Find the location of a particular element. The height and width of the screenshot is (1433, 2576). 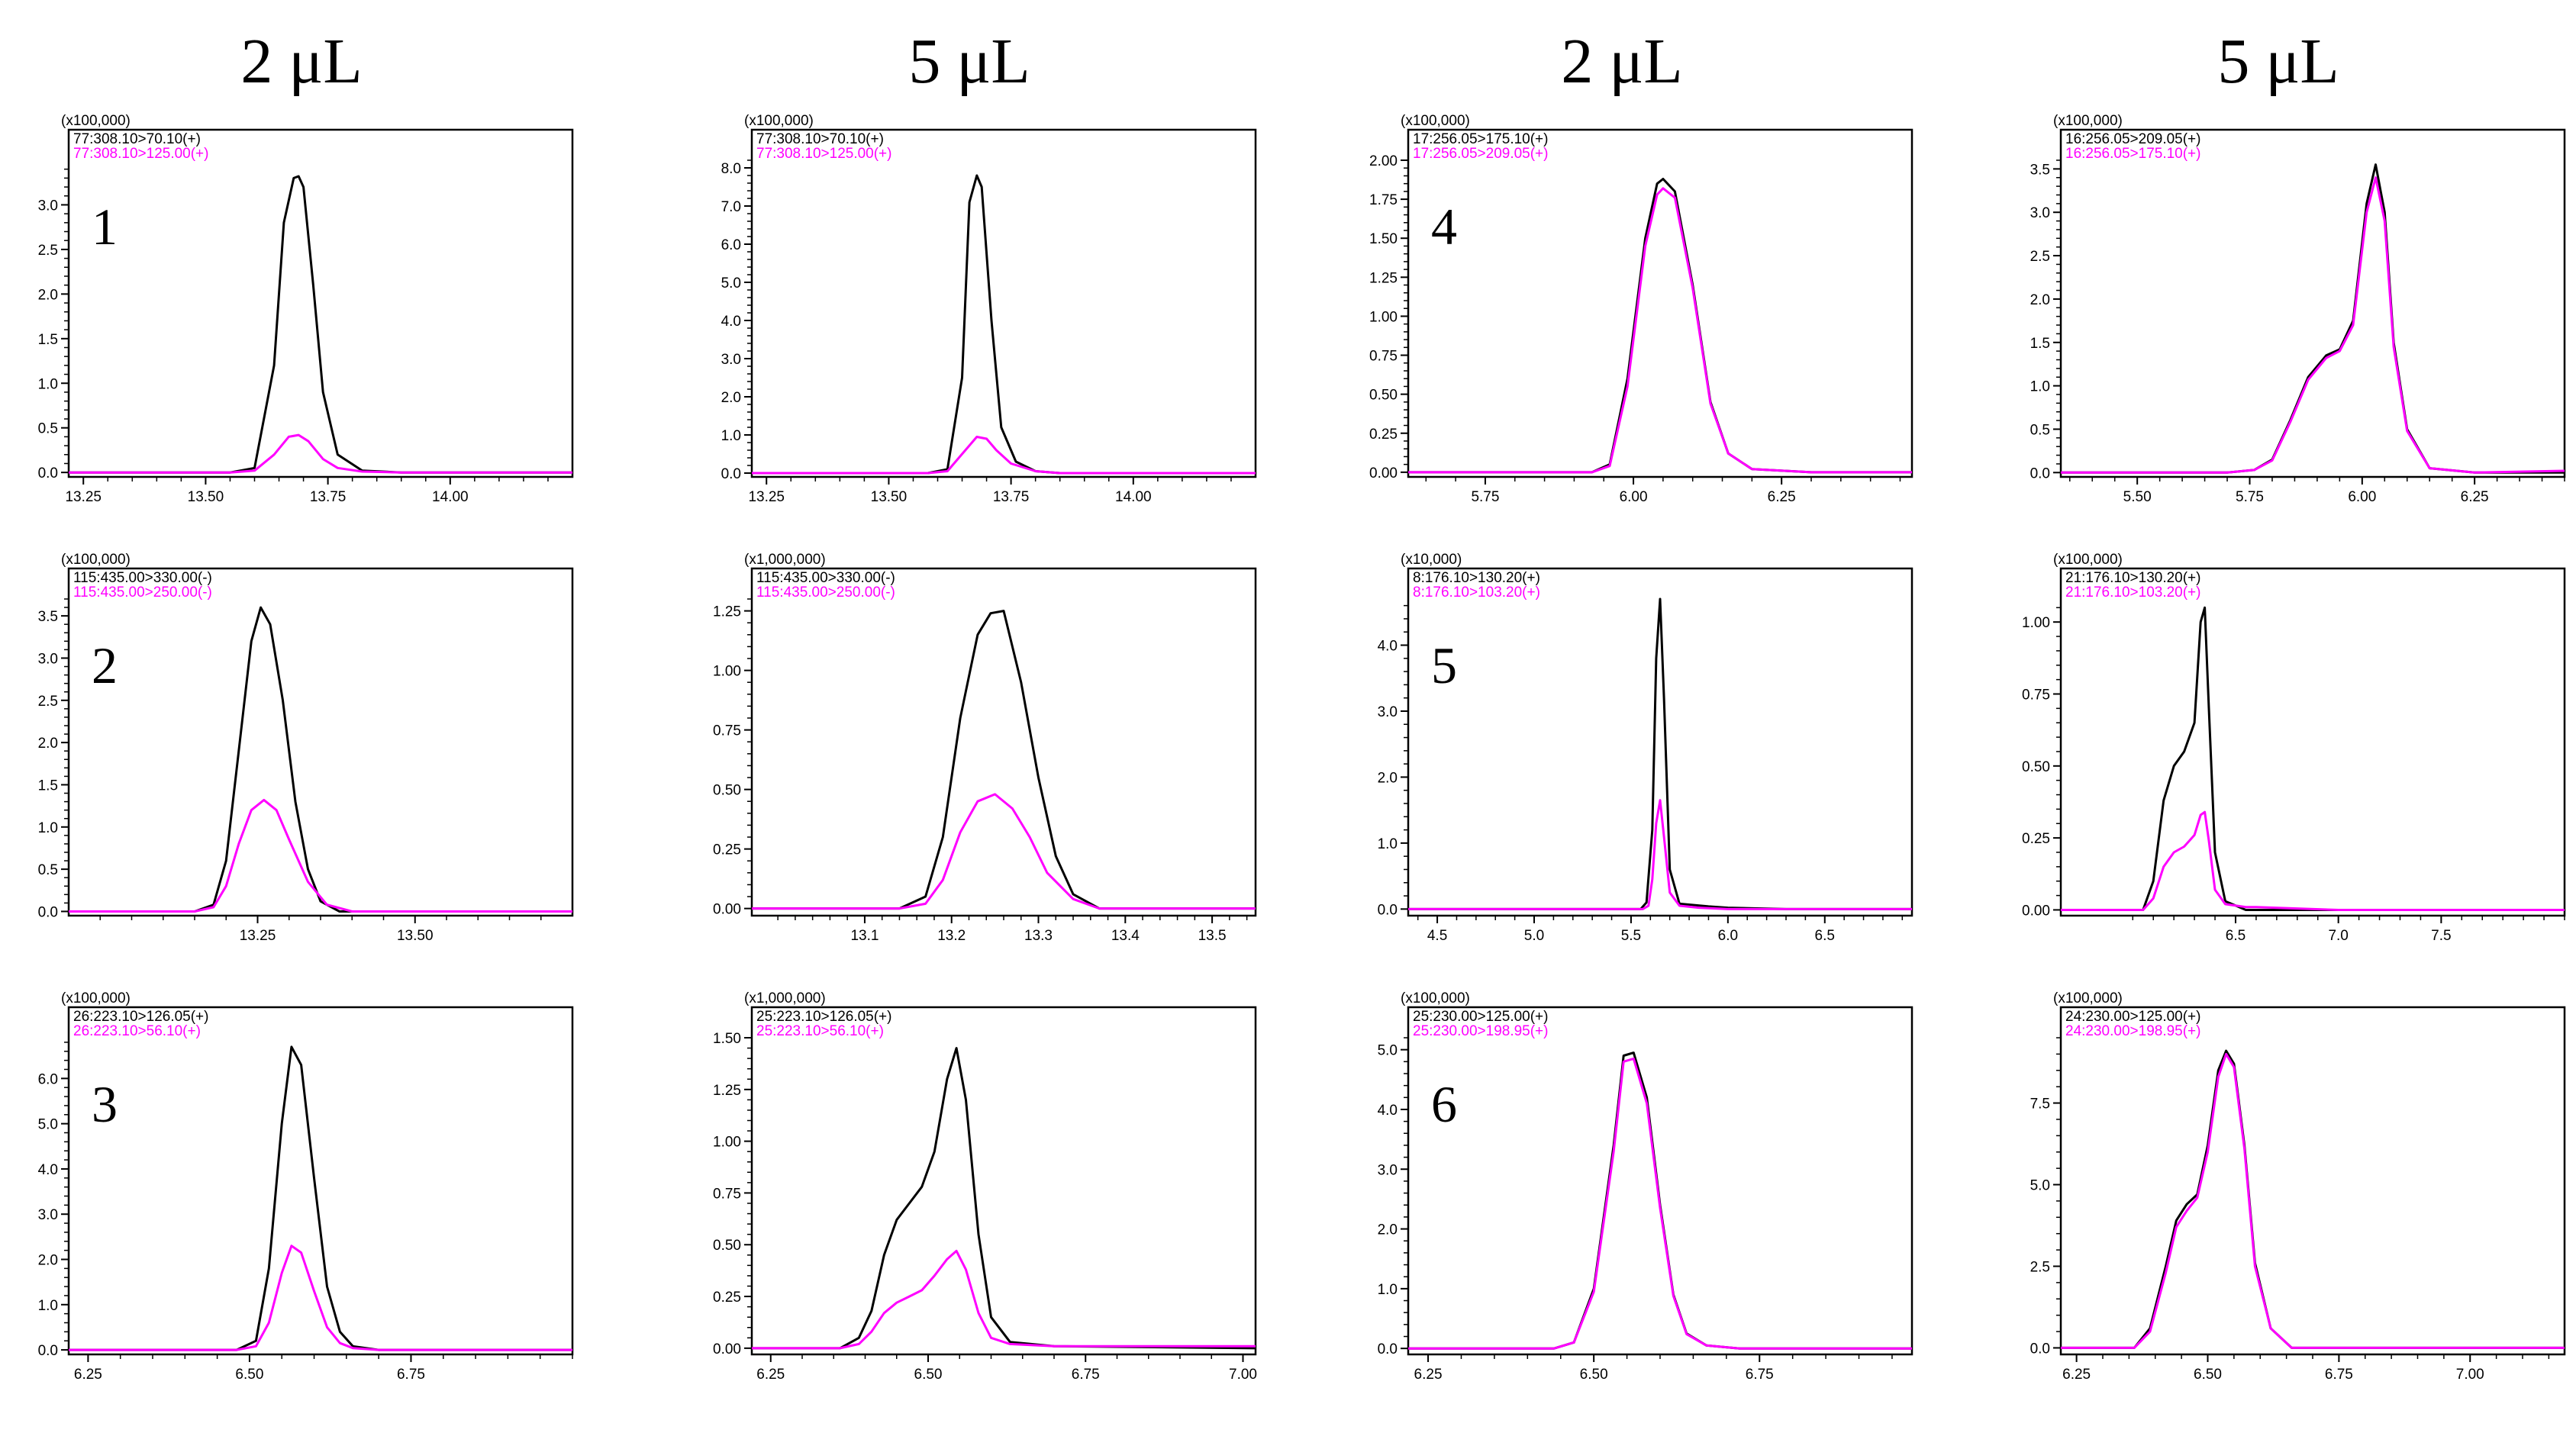

x-tick-label: 14.00 is located at coordinates (1133, 497).